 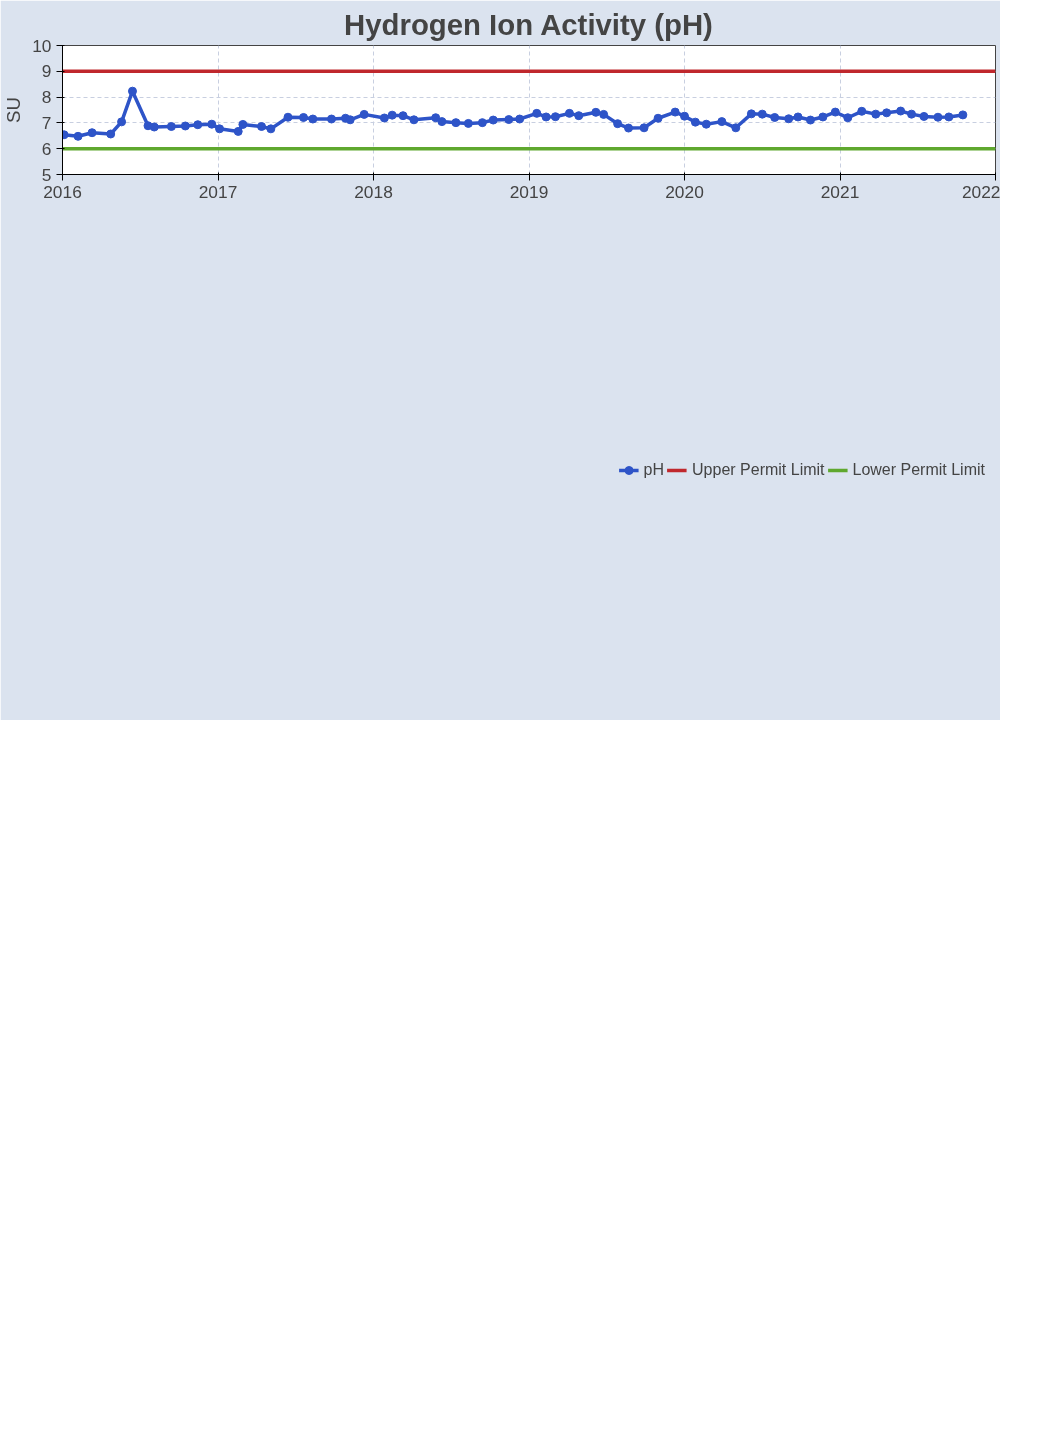 What do you see at coordinates (758, 470) in the screenshot?
I see `legend-label: Upper Permit Limit` at bounding box center [758, 470].